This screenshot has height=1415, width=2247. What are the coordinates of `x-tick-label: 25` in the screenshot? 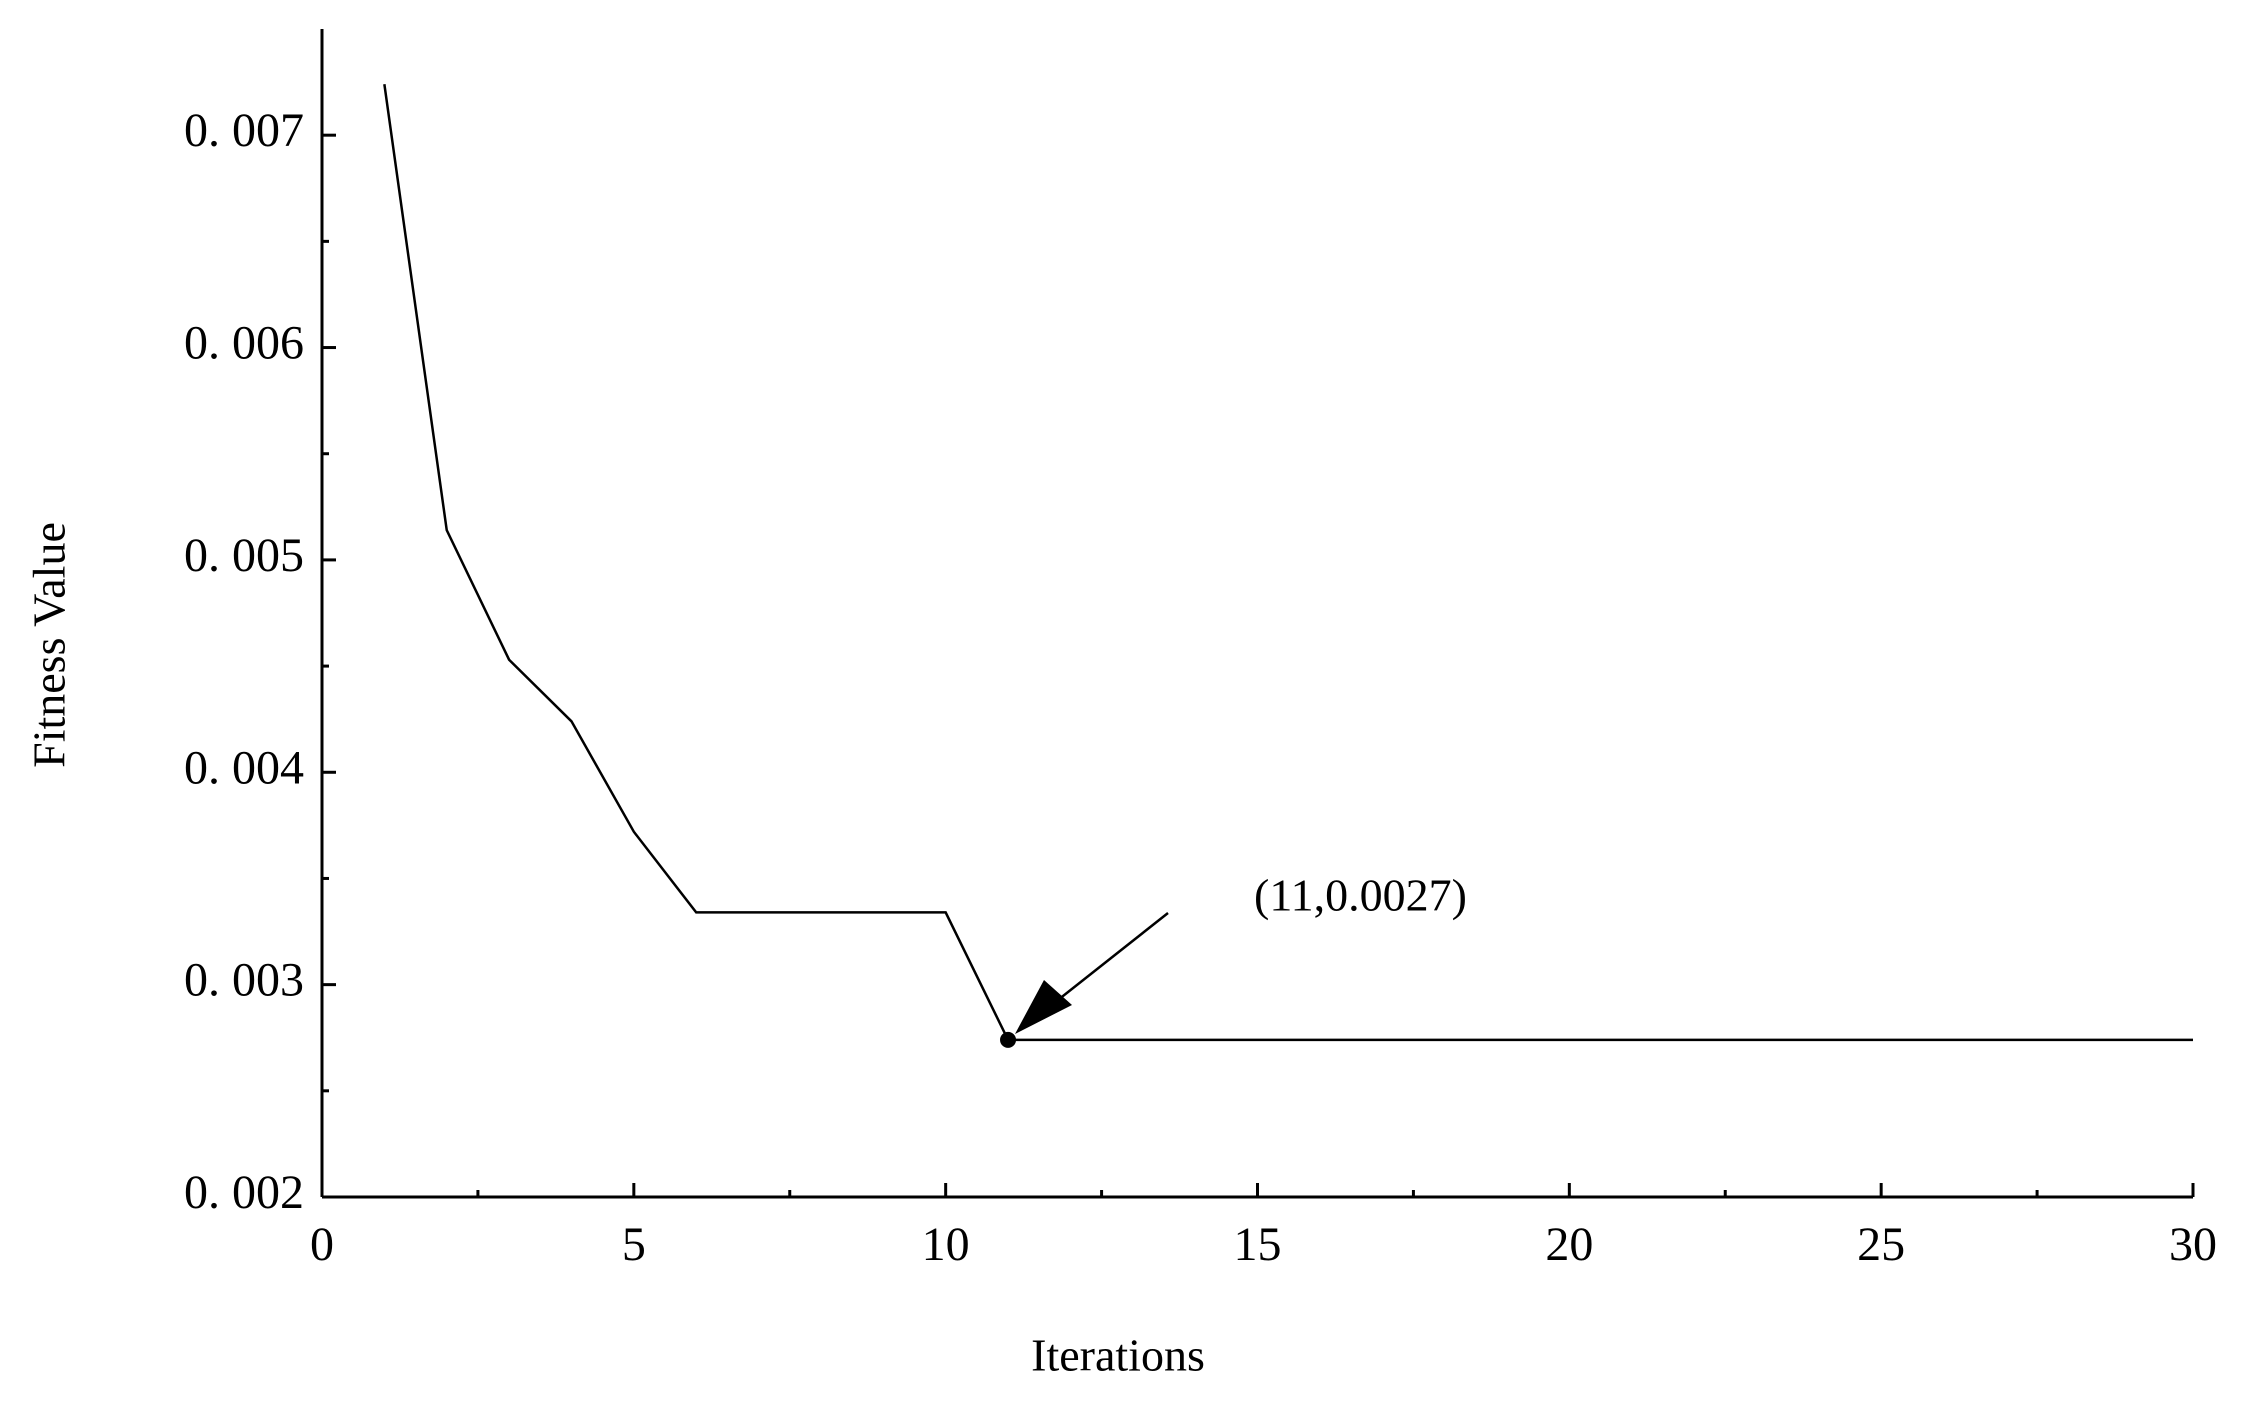 It's located at (1881, 1244).